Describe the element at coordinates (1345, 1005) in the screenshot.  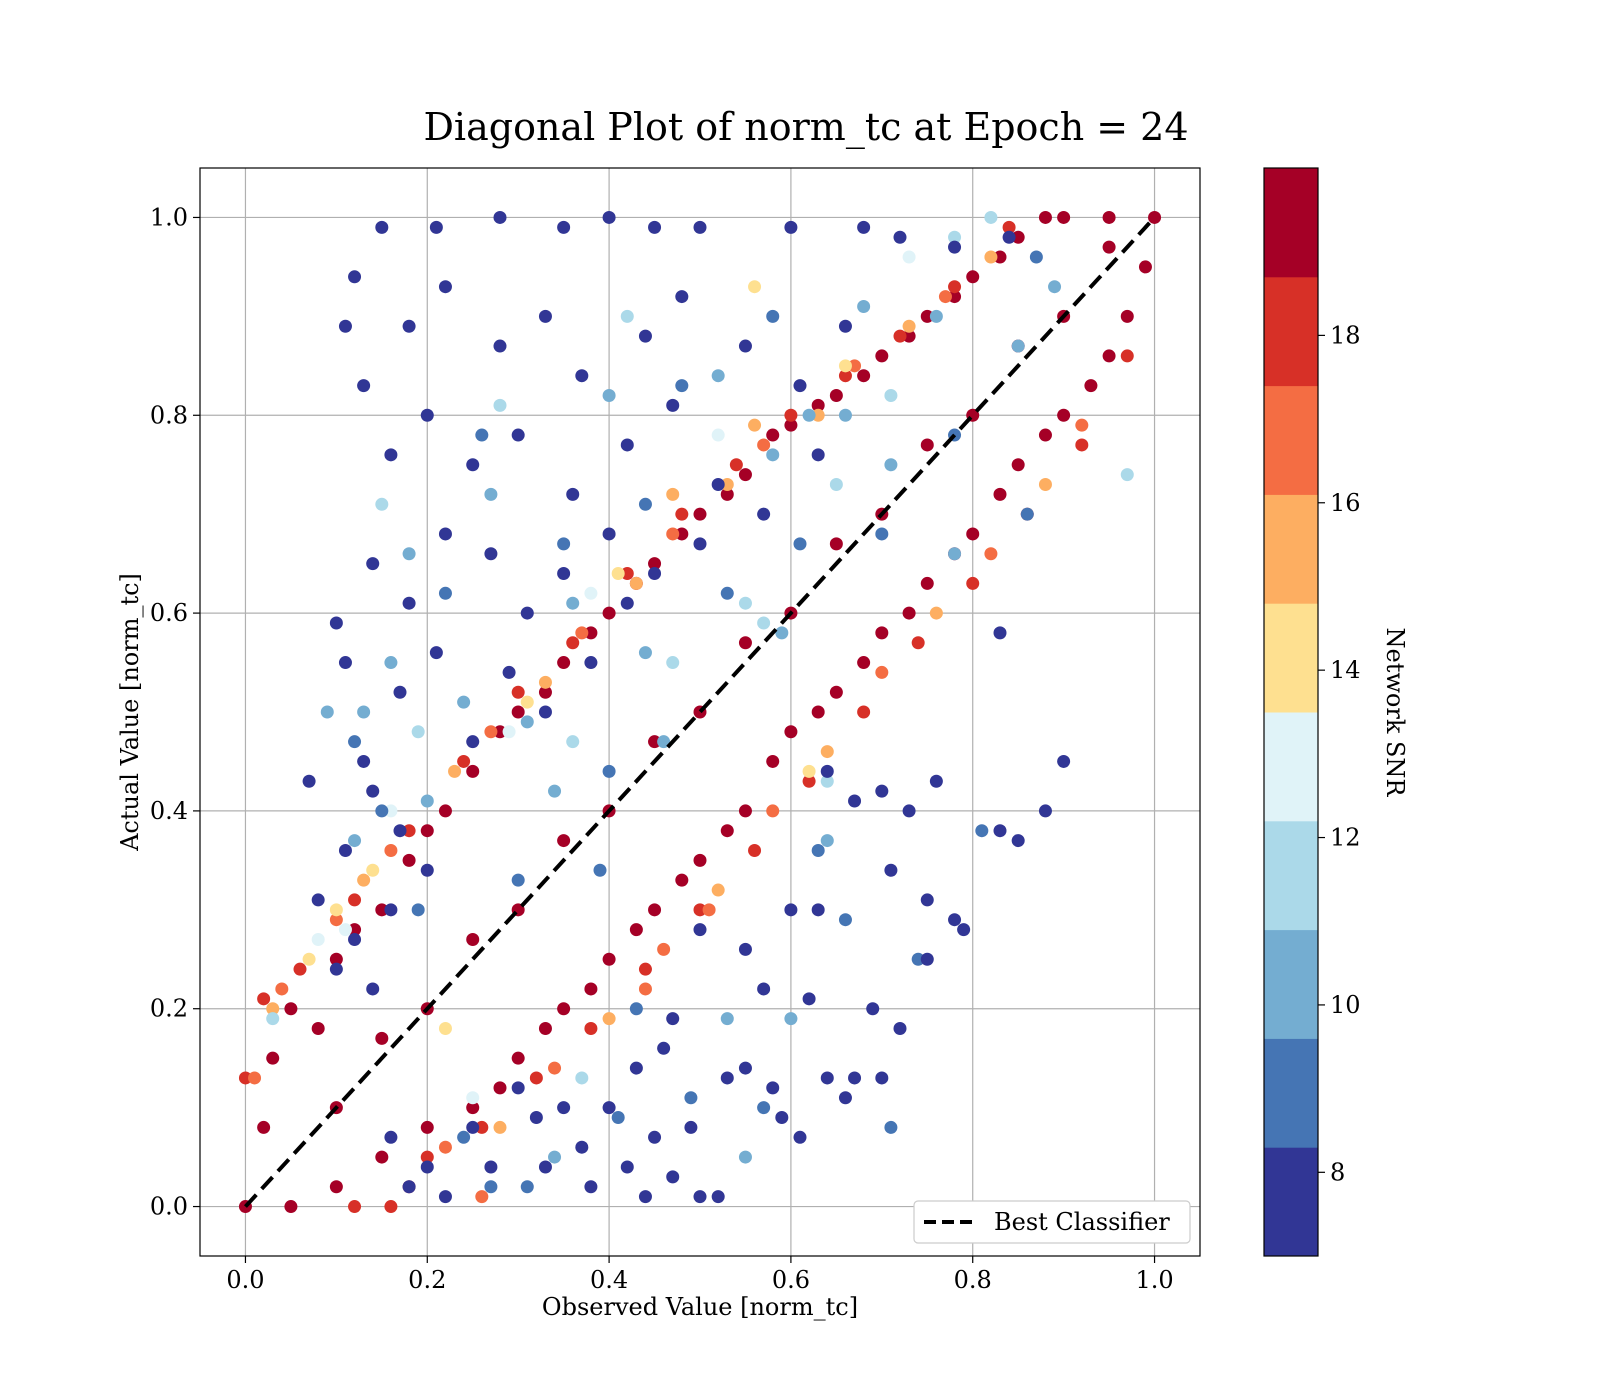
I see `colorbar-tick-label: 10` at that location.